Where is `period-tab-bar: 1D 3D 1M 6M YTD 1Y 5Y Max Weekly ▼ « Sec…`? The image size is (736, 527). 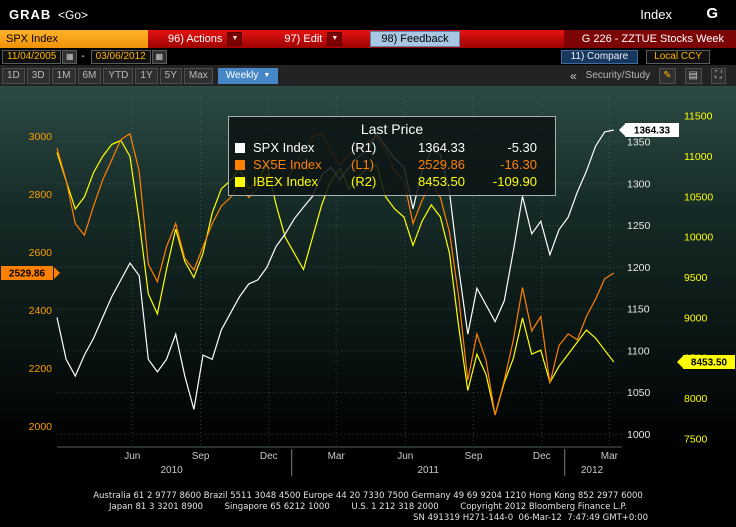
period-tab-bar: 1D 3D 1M 6M YTD 1Y 5Y Max Weekly ▼ « Sec… is located at coordinates (368, 75).